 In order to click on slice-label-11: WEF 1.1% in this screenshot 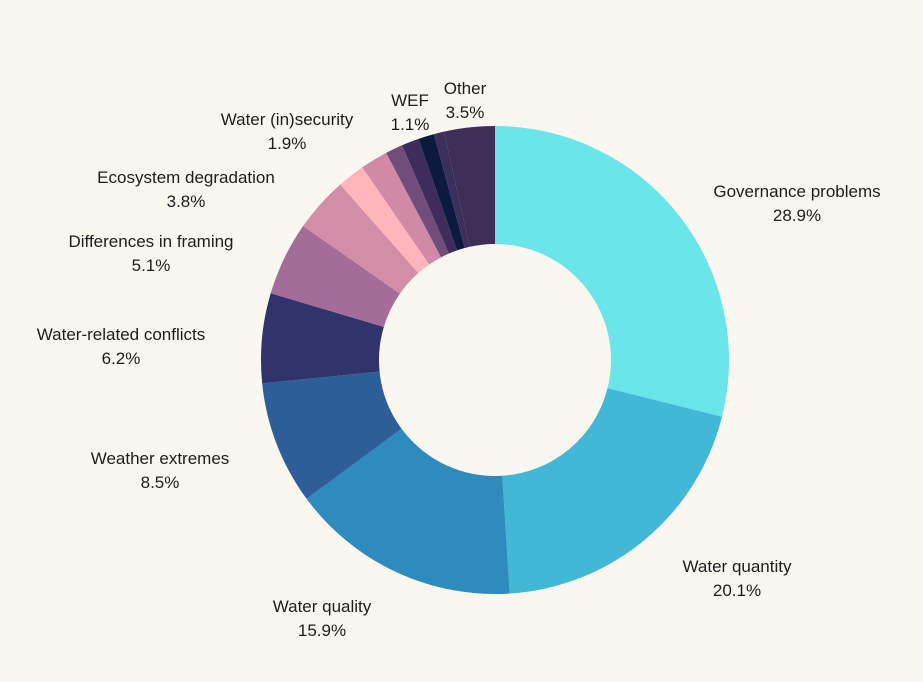, I will do `click(410, 113)`.